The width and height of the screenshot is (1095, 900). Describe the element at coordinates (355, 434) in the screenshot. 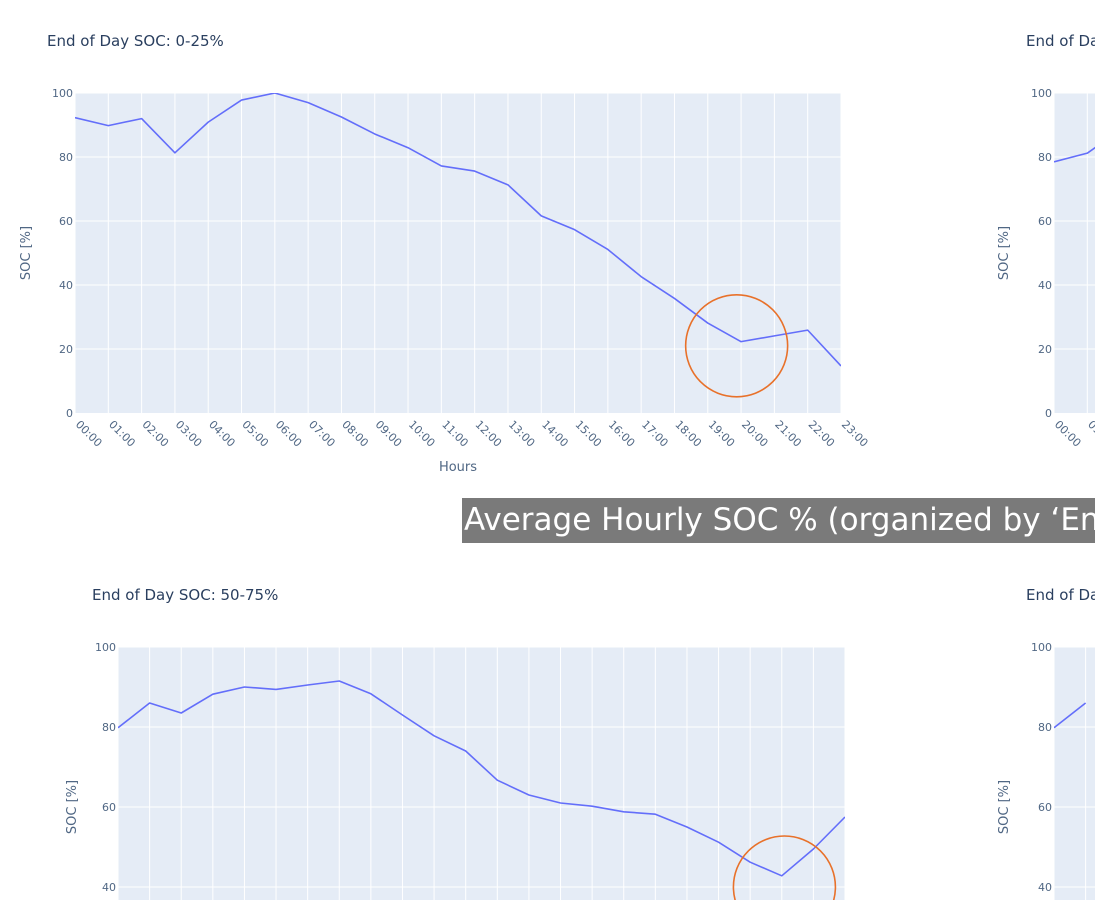

I see `x-tick-label: 08:00` at that location.